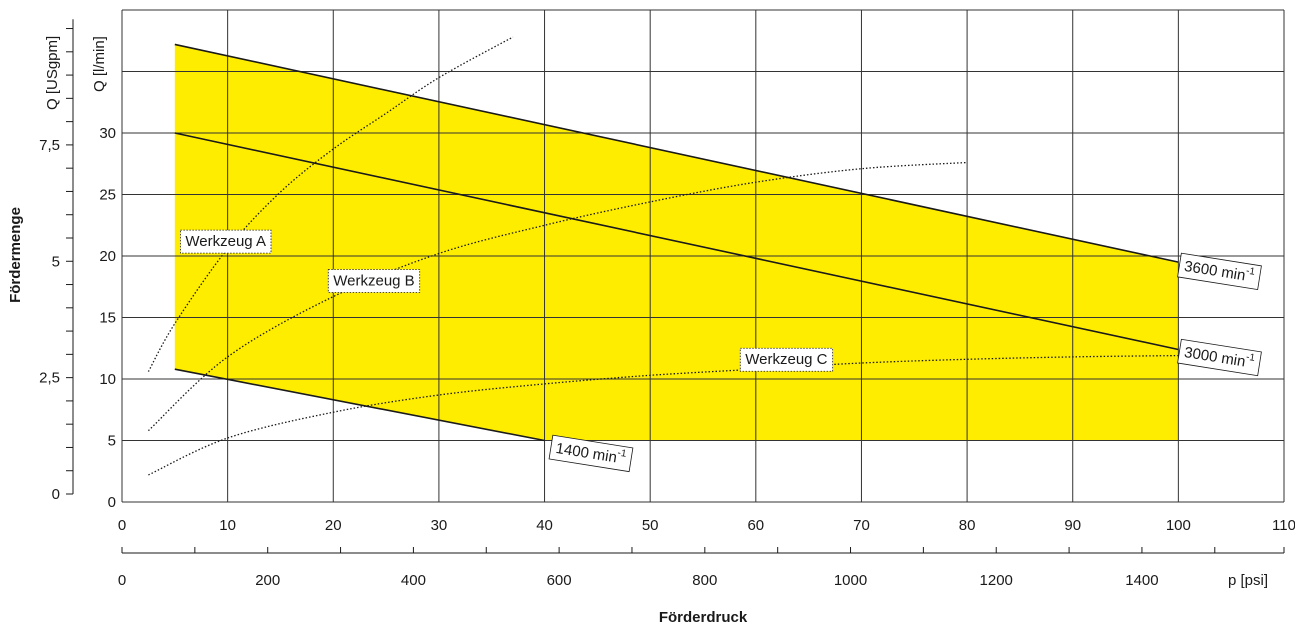 The width and height of the screenshot is (1295, 630). I want to click on speed-label: 3600 min-1, so click(1219, 271).